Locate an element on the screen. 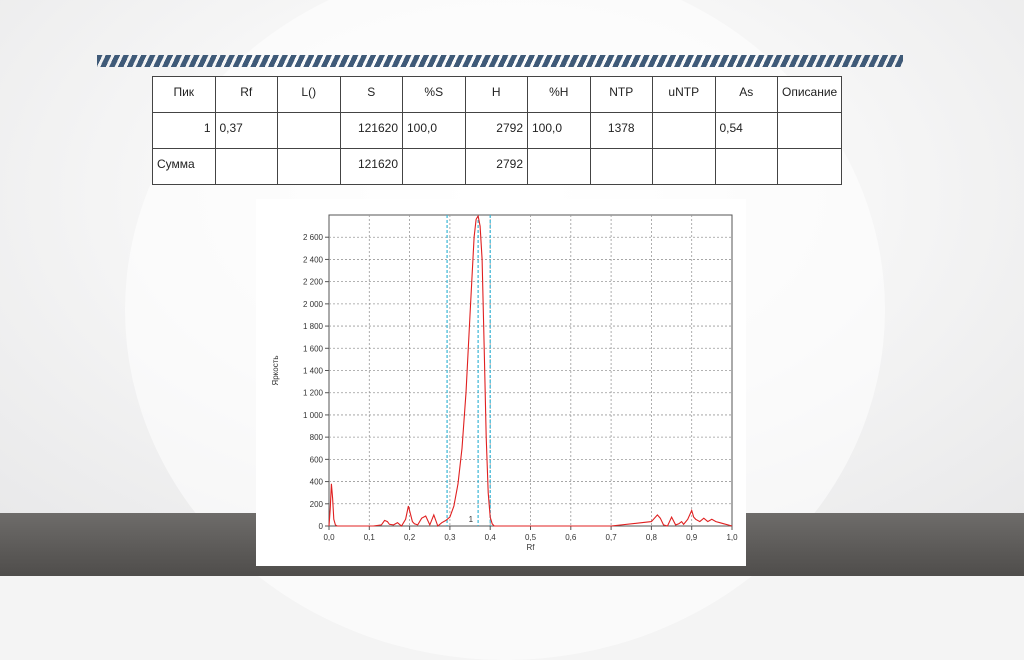 The image size is (1024, 660). header-cell: Пик is located at coordinates (184, 94).